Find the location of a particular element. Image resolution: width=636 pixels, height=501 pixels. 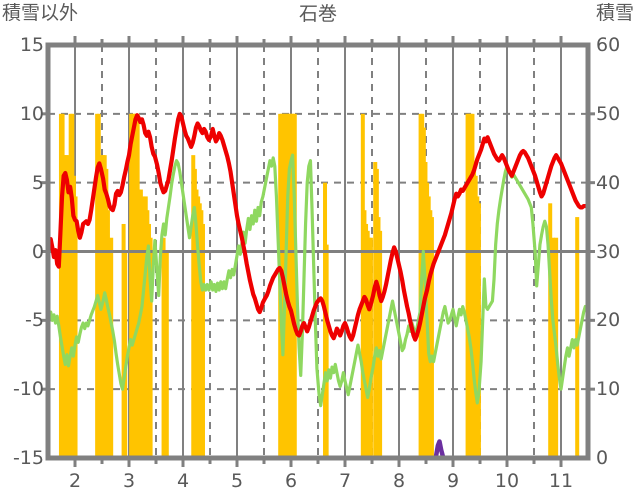

right-tick-label: 40 is located at coordinates (608, 182).